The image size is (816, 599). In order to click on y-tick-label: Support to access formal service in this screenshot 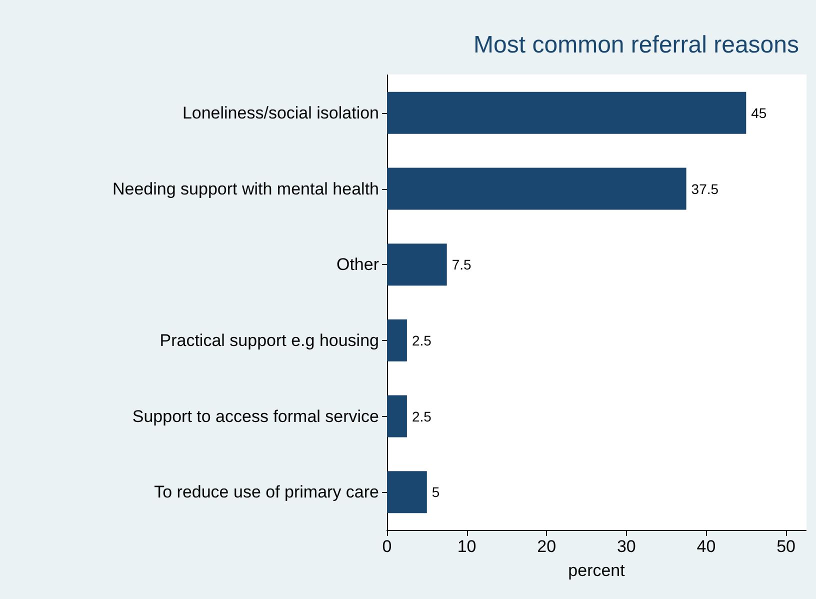, I will do `click(255, 416)`.